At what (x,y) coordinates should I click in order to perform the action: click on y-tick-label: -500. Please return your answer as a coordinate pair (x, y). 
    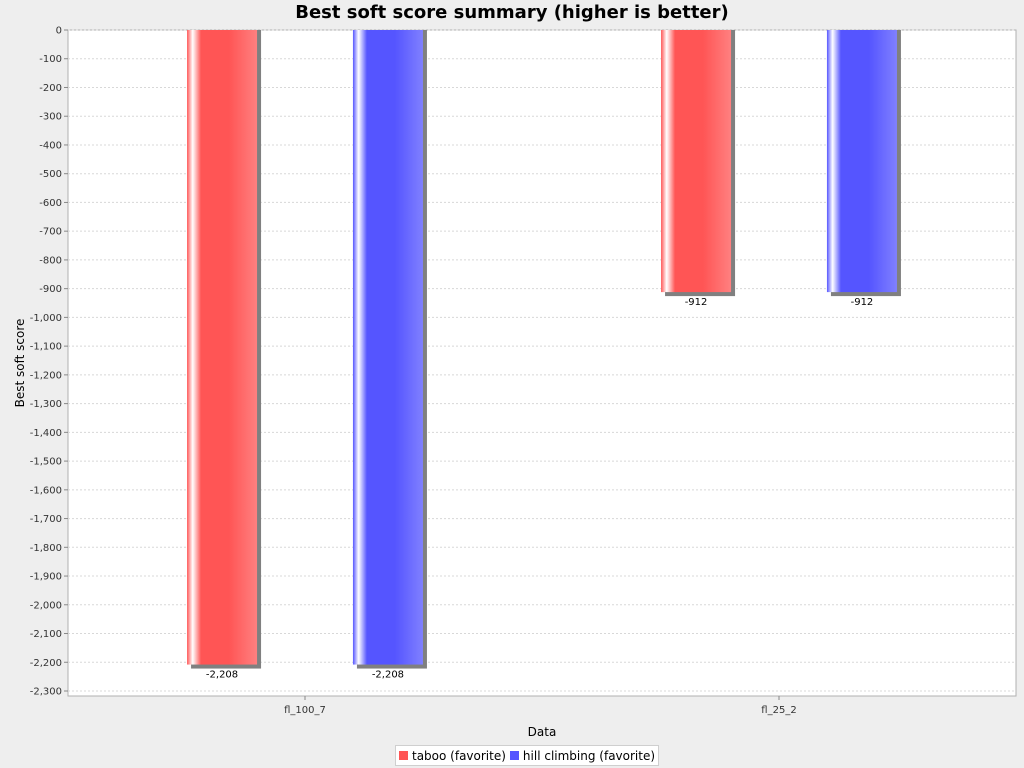
    Looking at the image, I should click on (50, 174).